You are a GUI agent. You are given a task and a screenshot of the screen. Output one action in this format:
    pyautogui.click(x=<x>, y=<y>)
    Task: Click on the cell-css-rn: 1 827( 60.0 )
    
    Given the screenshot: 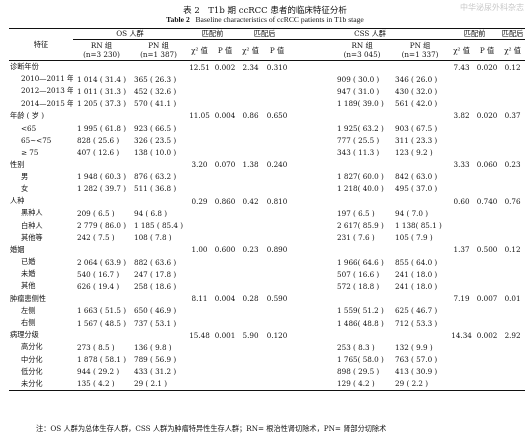 What is the action you would take?
    pyautogui.click(x=360, y=177)
    